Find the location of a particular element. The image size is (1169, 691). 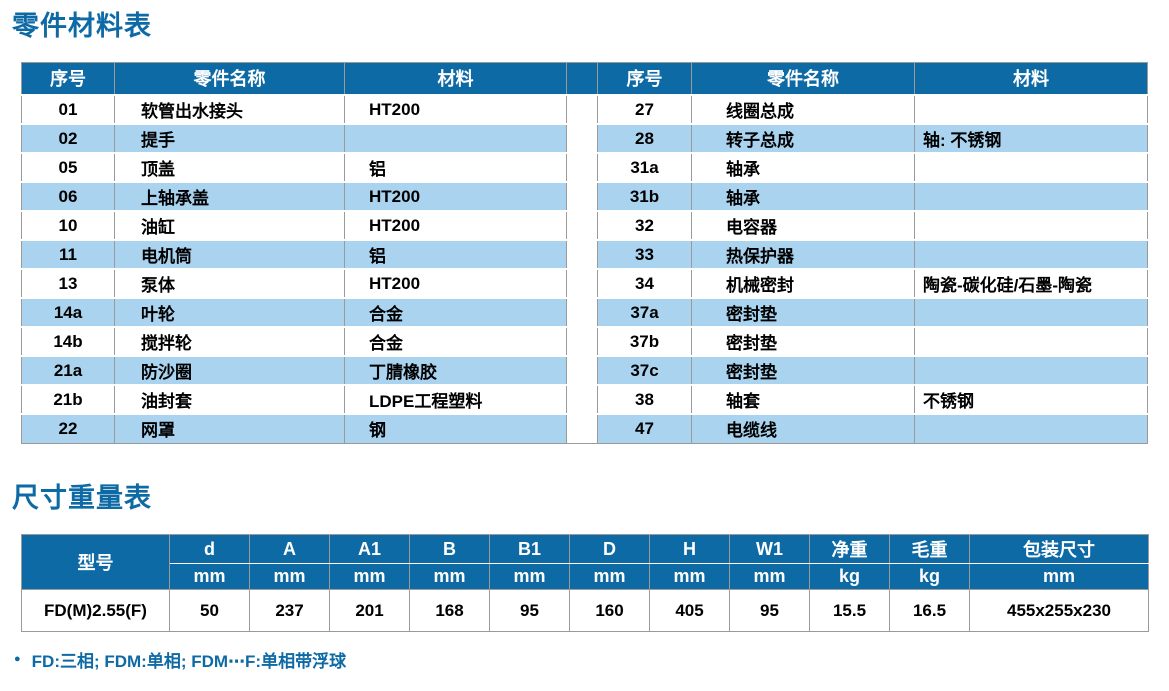

part-material-cell: 轴: 不锈钢 is located at coordinates (1031, 138).